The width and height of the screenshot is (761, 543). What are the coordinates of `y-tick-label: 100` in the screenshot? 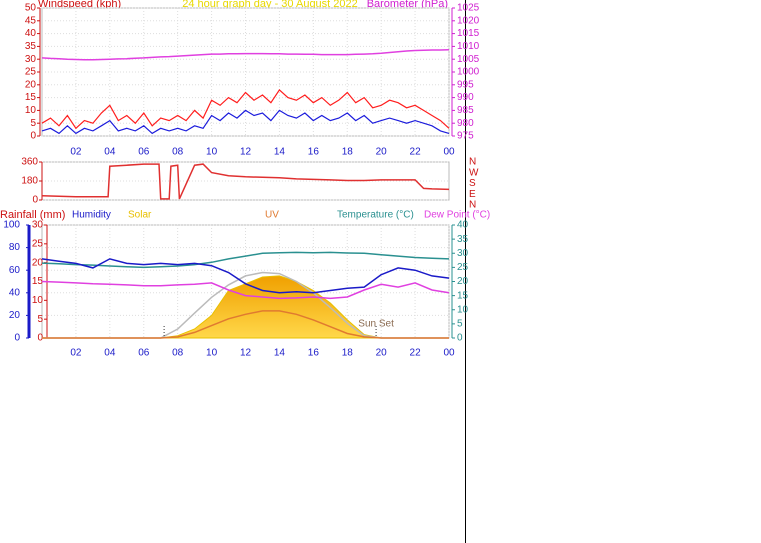 It's located at (11, 225).